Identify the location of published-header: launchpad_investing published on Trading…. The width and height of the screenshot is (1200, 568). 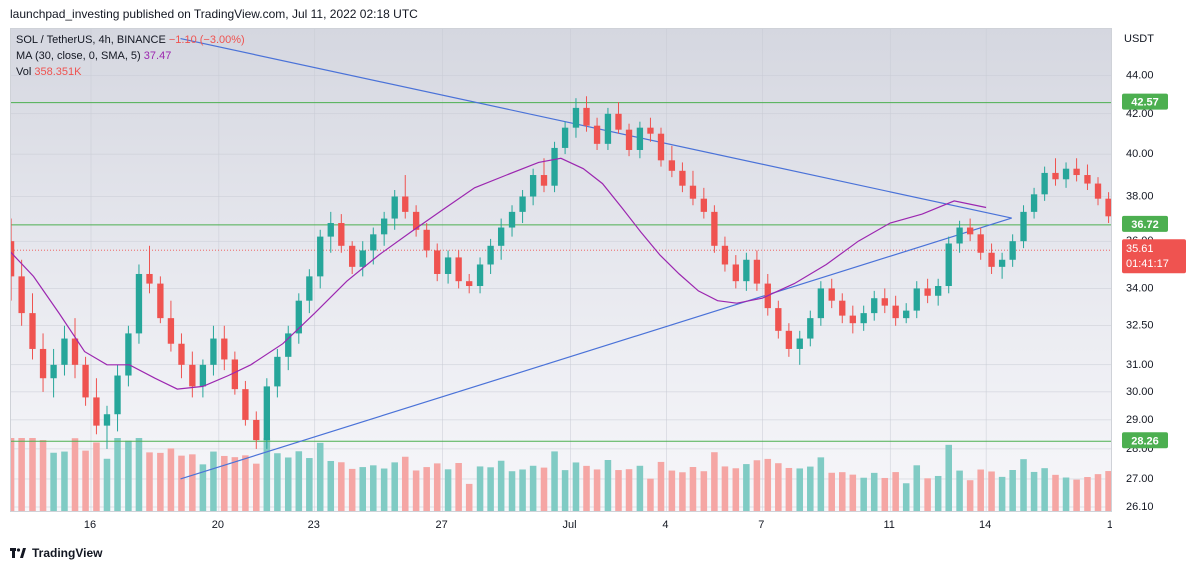
(214, 14).